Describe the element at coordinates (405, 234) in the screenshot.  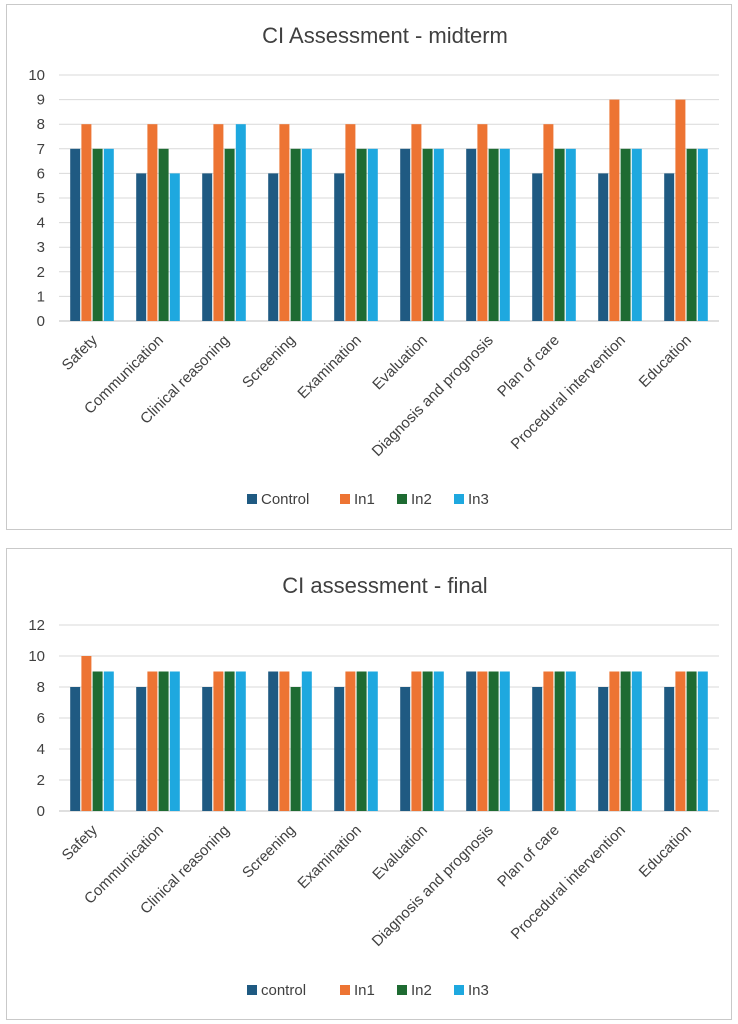
I see `chart1-bar-control-evaluation` at that location.